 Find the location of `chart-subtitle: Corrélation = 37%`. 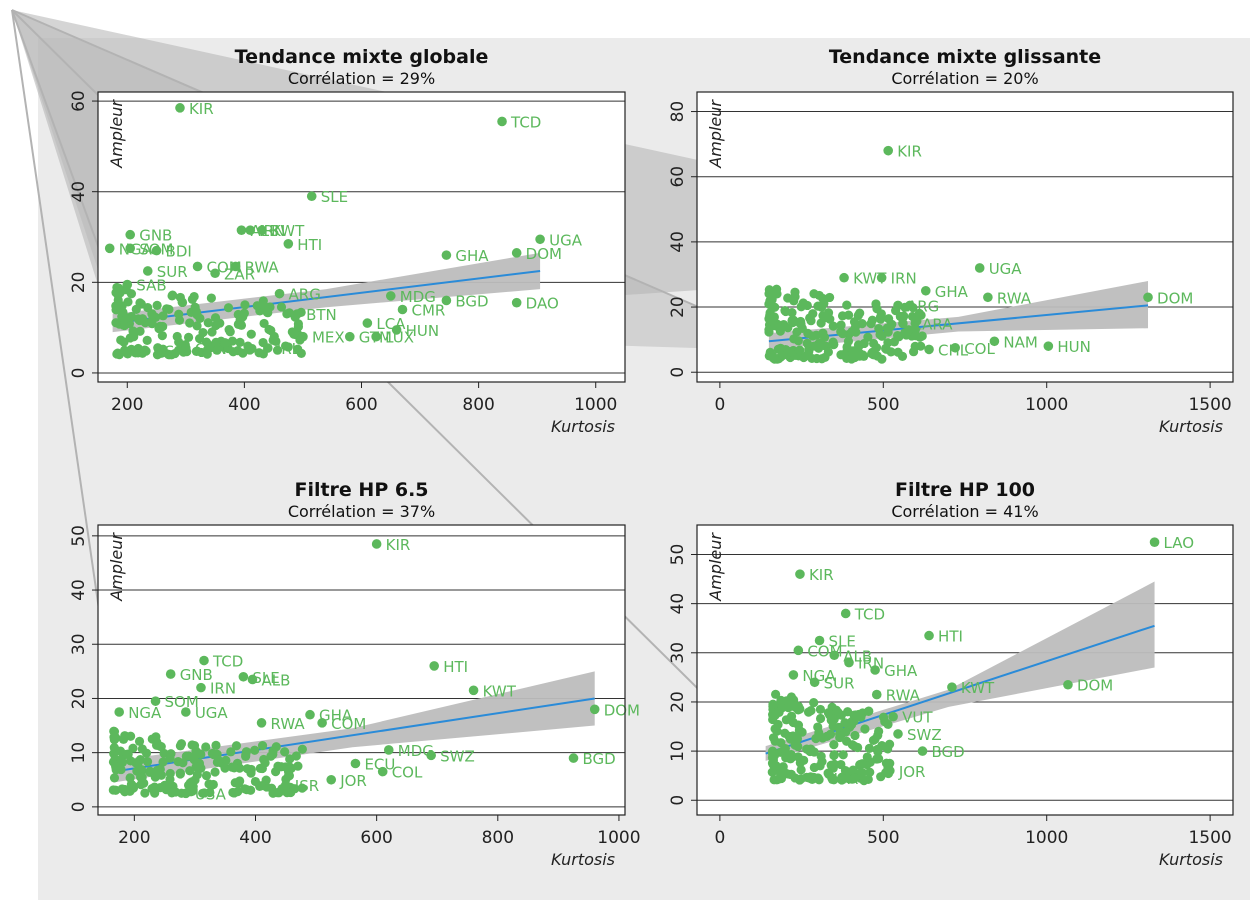

chart-subtitle: Corrélation = 37% is located at coordinates (361, 511).